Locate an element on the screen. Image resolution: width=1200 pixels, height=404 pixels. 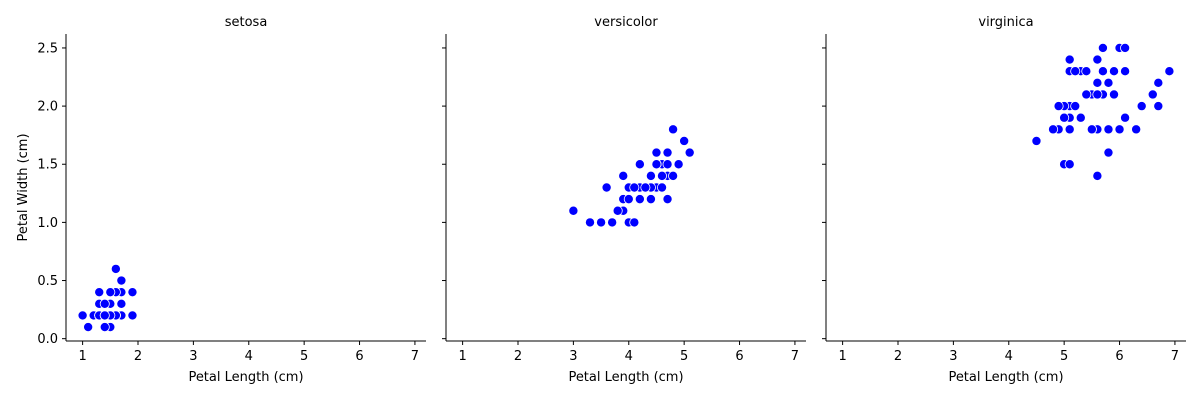
panel-title: versicolor is located at coordinates (626, 22).